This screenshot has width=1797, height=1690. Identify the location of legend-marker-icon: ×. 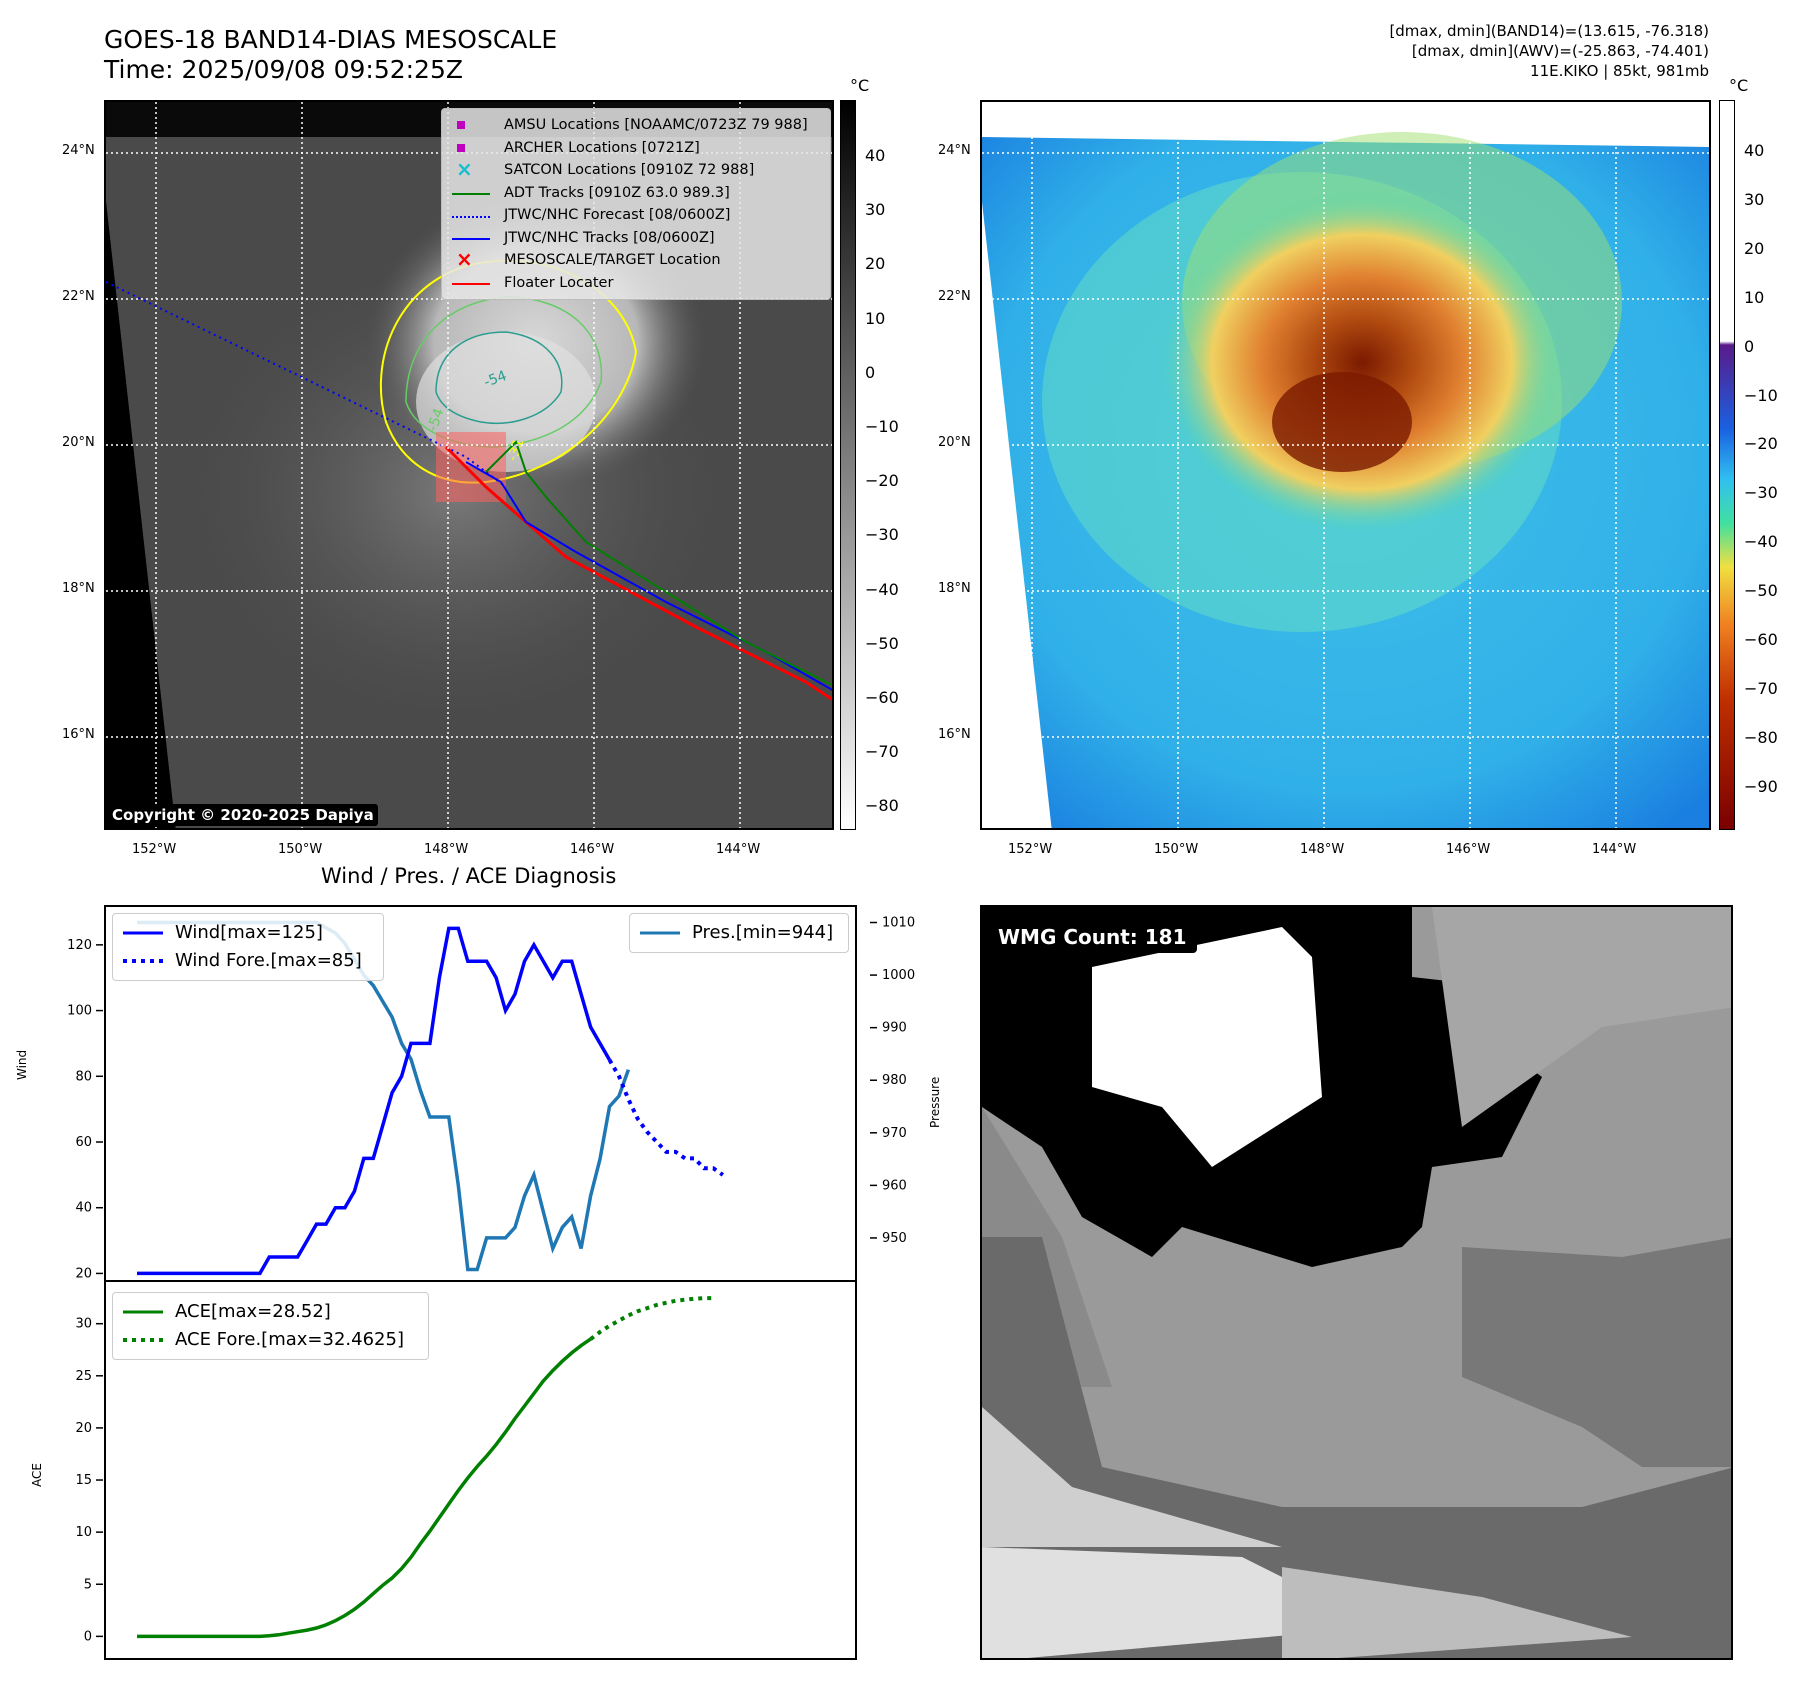
(464, 259).